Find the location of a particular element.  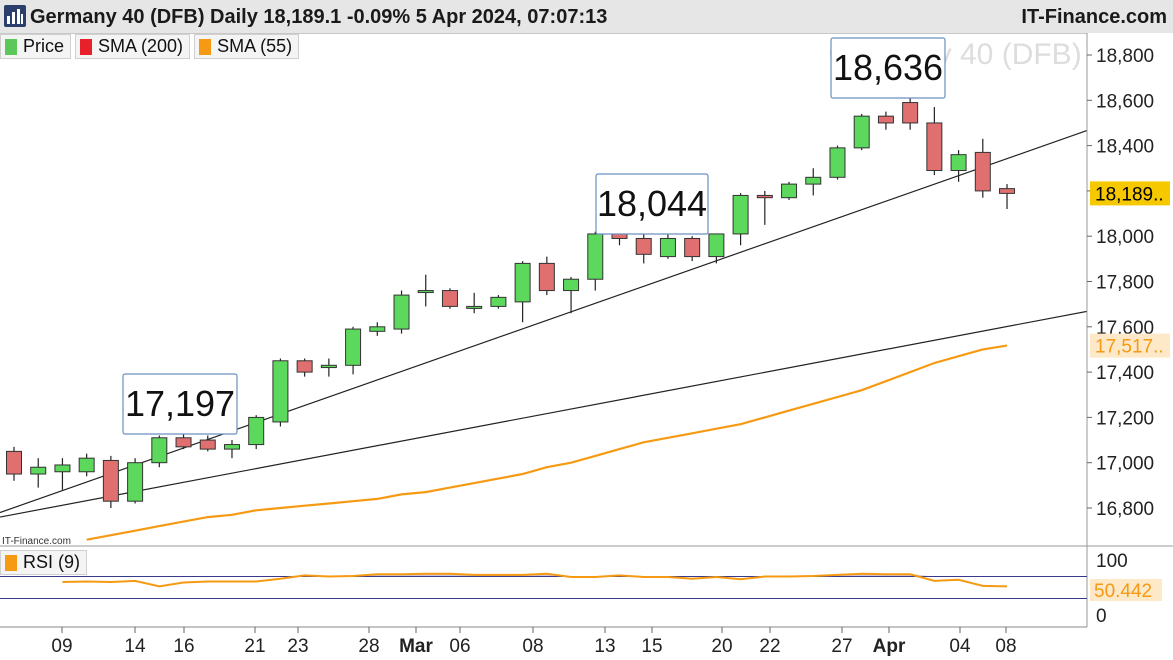

x-tick-label: 14 is located at coordinates (135, 646).